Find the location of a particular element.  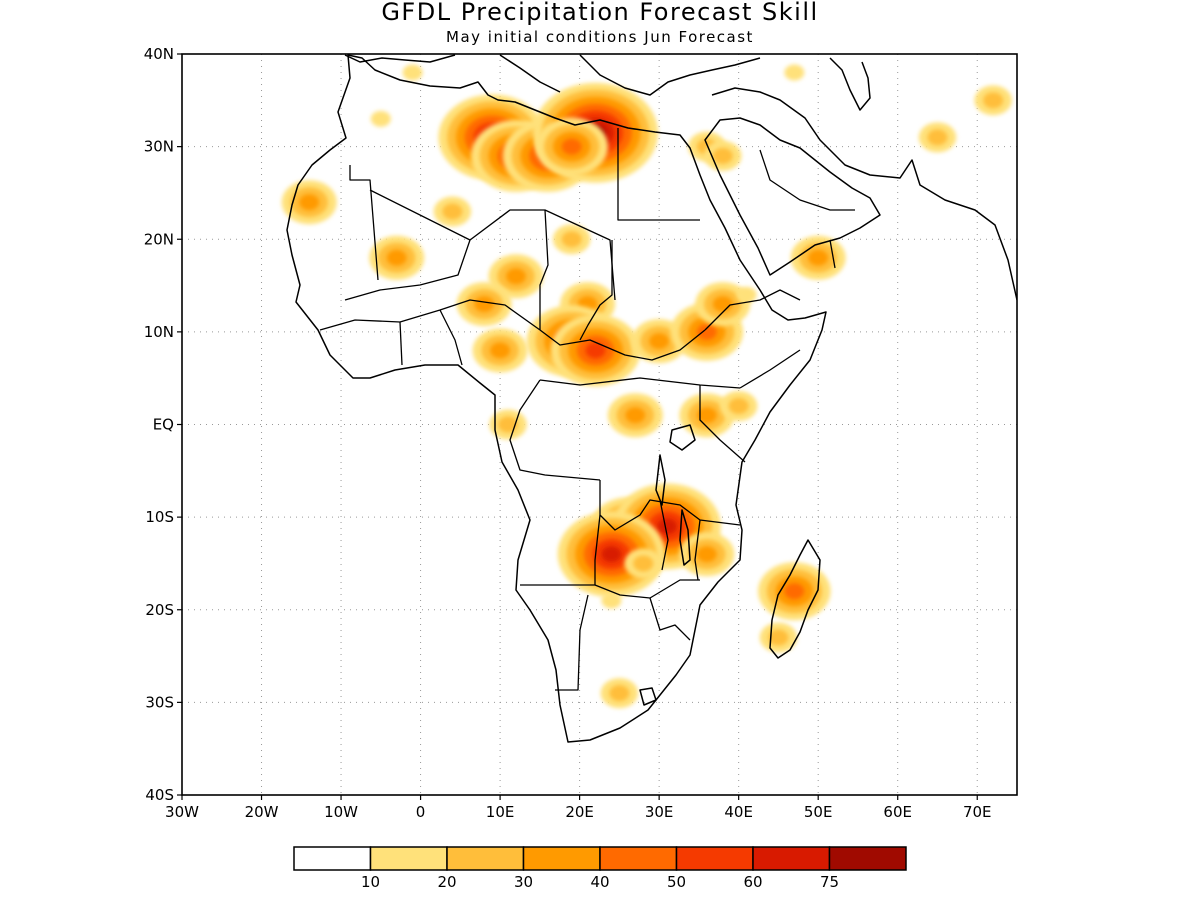

colorbar-label: 20 is located at coordinates (446, 882).